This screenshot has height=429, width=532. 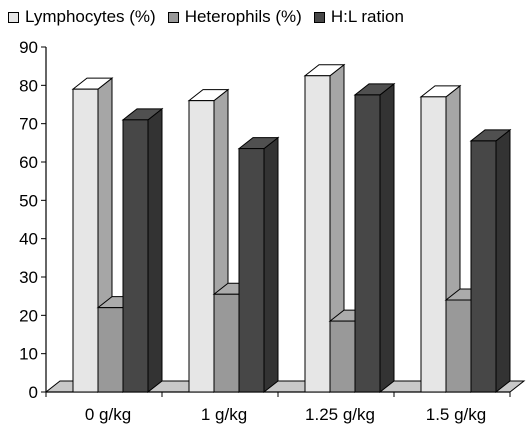 I want to click on y-tick-label: 40, so click(x=28, y=239).